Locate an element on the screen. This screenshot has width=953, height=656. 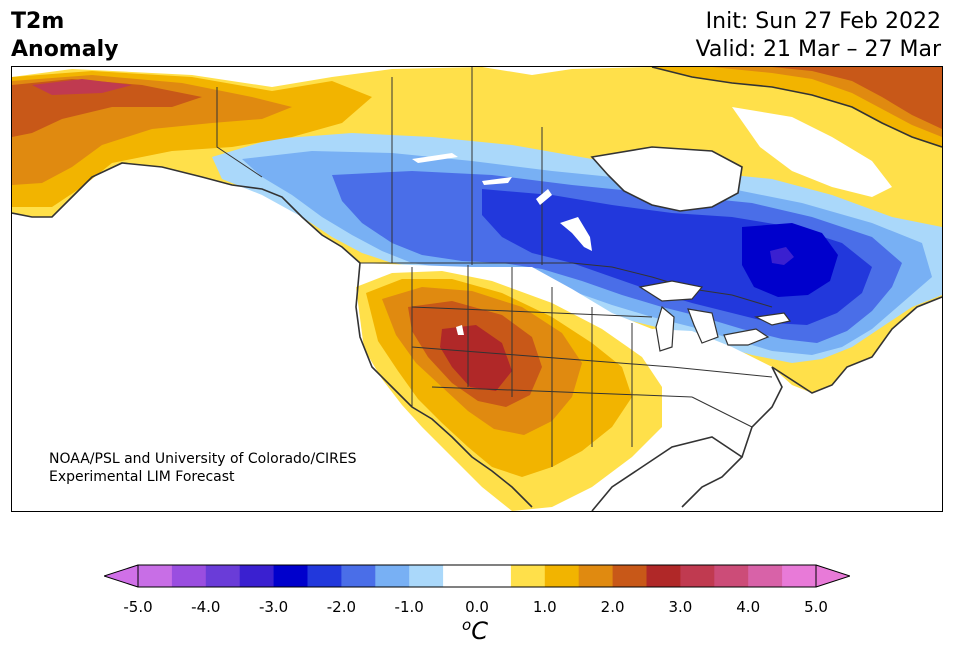
colorbar-tick-label: 2.0 is located at coordinates (612, 607).